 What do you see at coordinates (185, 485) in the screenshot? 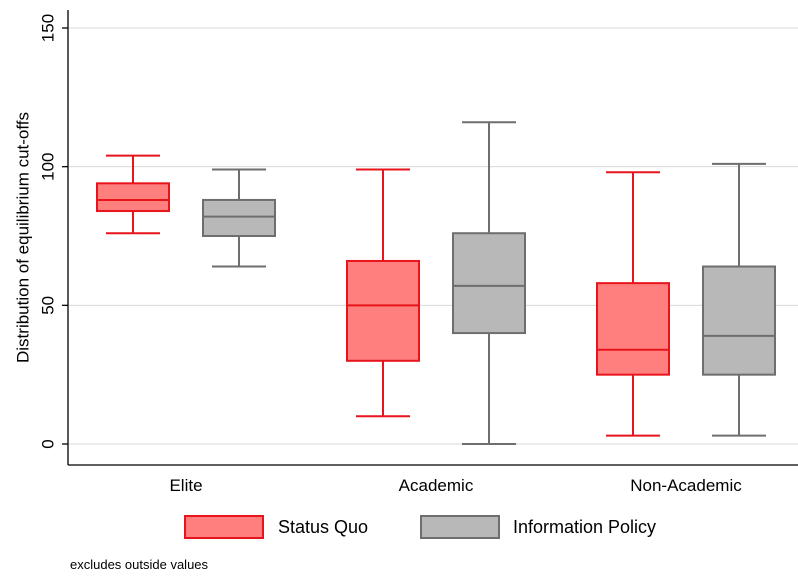
I see `x-tick-label: Elite` at bounding box center [185, 485].